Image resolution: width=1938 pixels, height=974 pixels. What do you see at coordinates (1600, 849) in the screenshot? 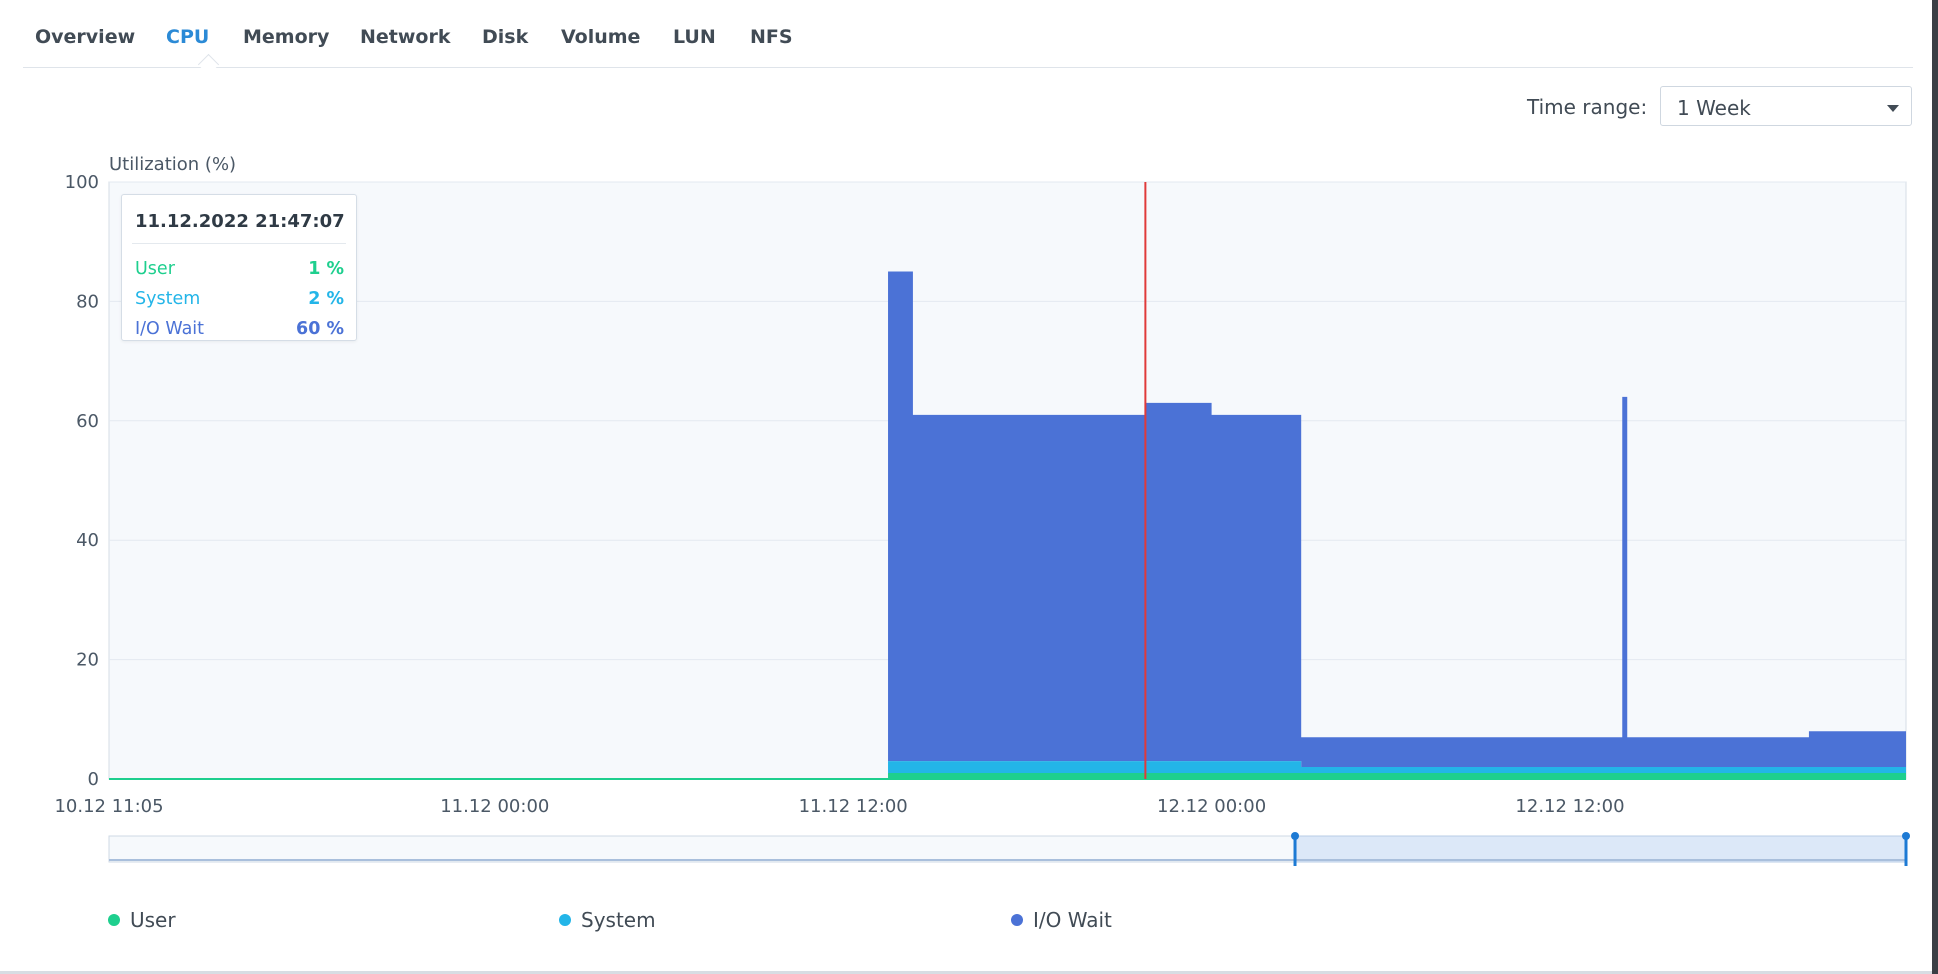
I see `navigator-selection` at bounding box center [1600, 849].